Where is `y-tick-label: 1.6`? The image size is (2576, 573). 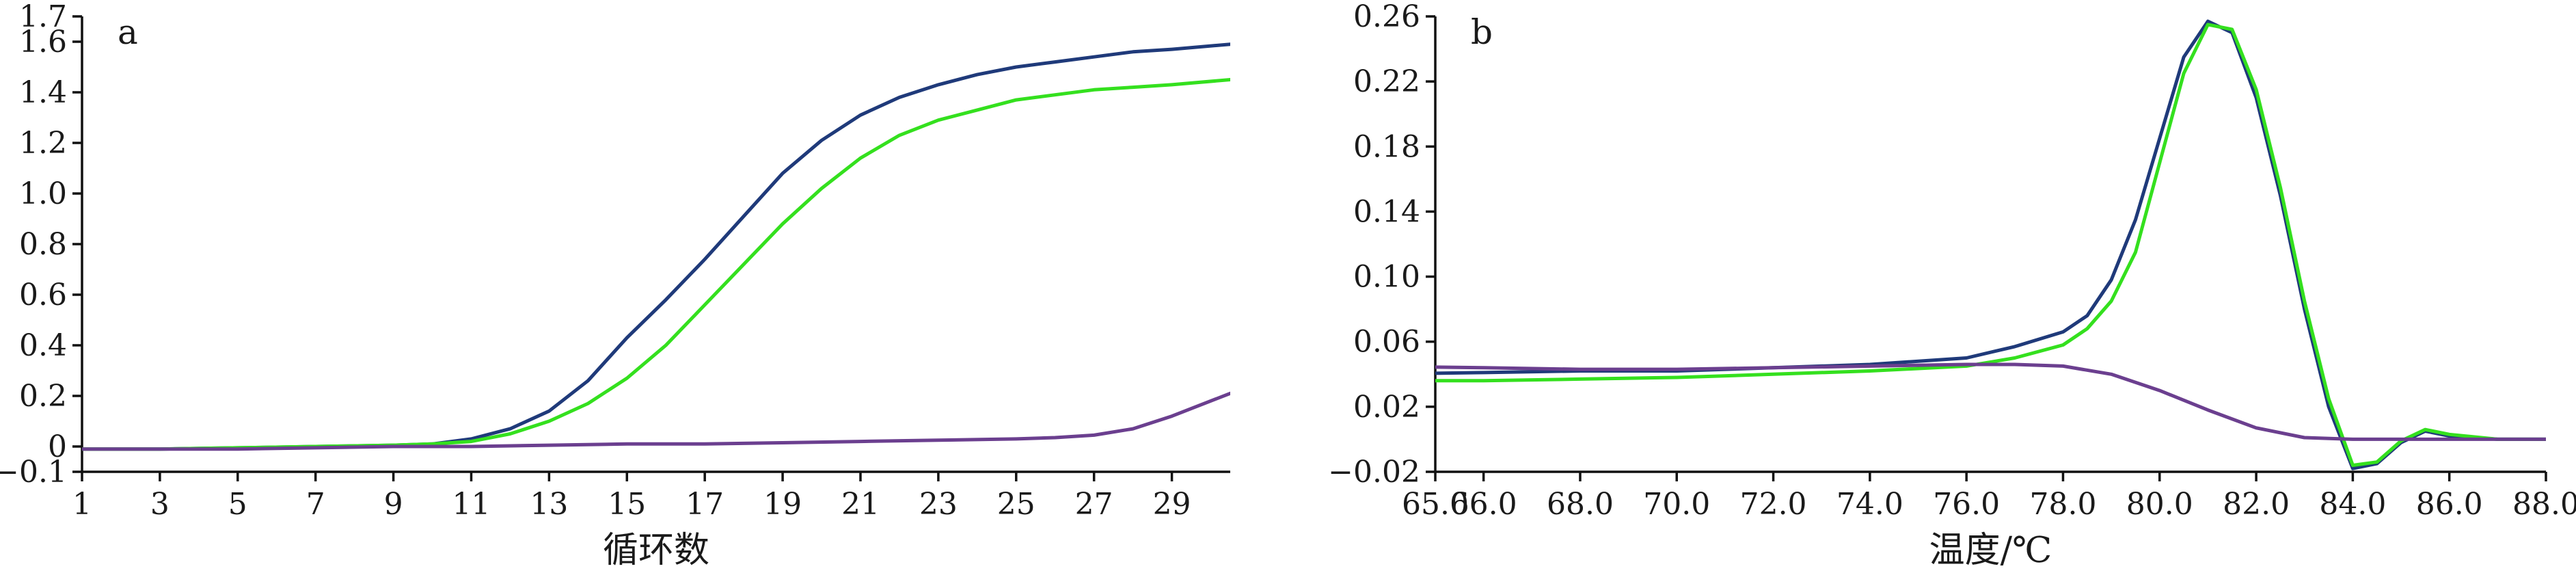
y-tick-label: 1.6 is located at coordinates (43, 42).